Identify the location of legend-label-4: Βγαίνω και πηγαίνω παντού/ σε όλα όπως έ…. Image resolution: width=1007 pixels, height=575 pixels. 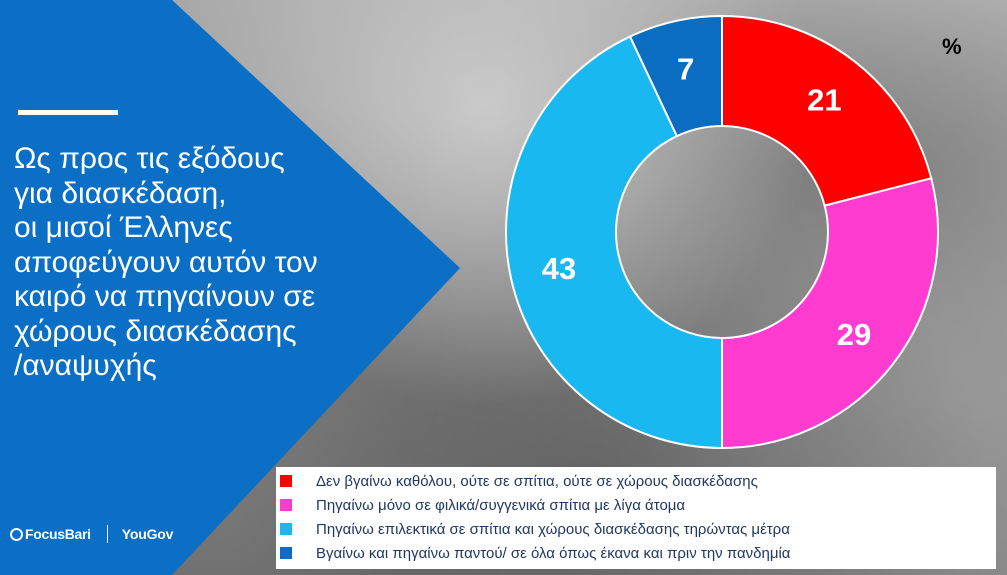
(553, 553).